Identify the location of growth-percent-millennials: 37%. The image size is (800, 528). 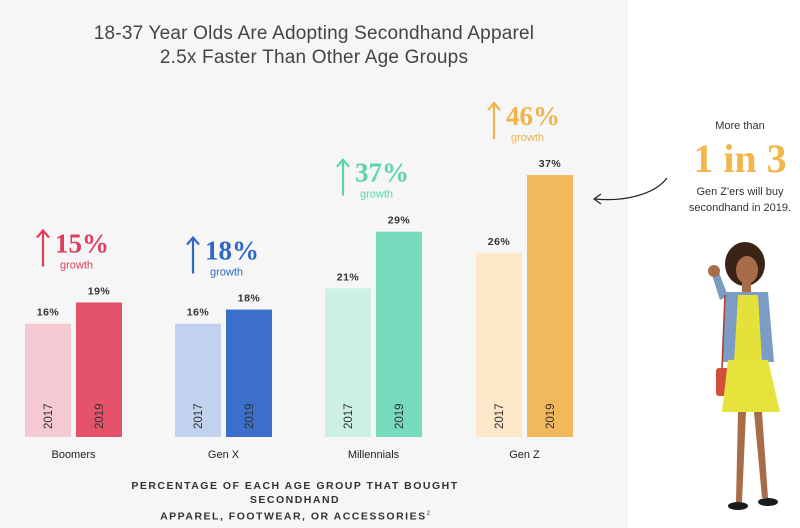
(382, 173).